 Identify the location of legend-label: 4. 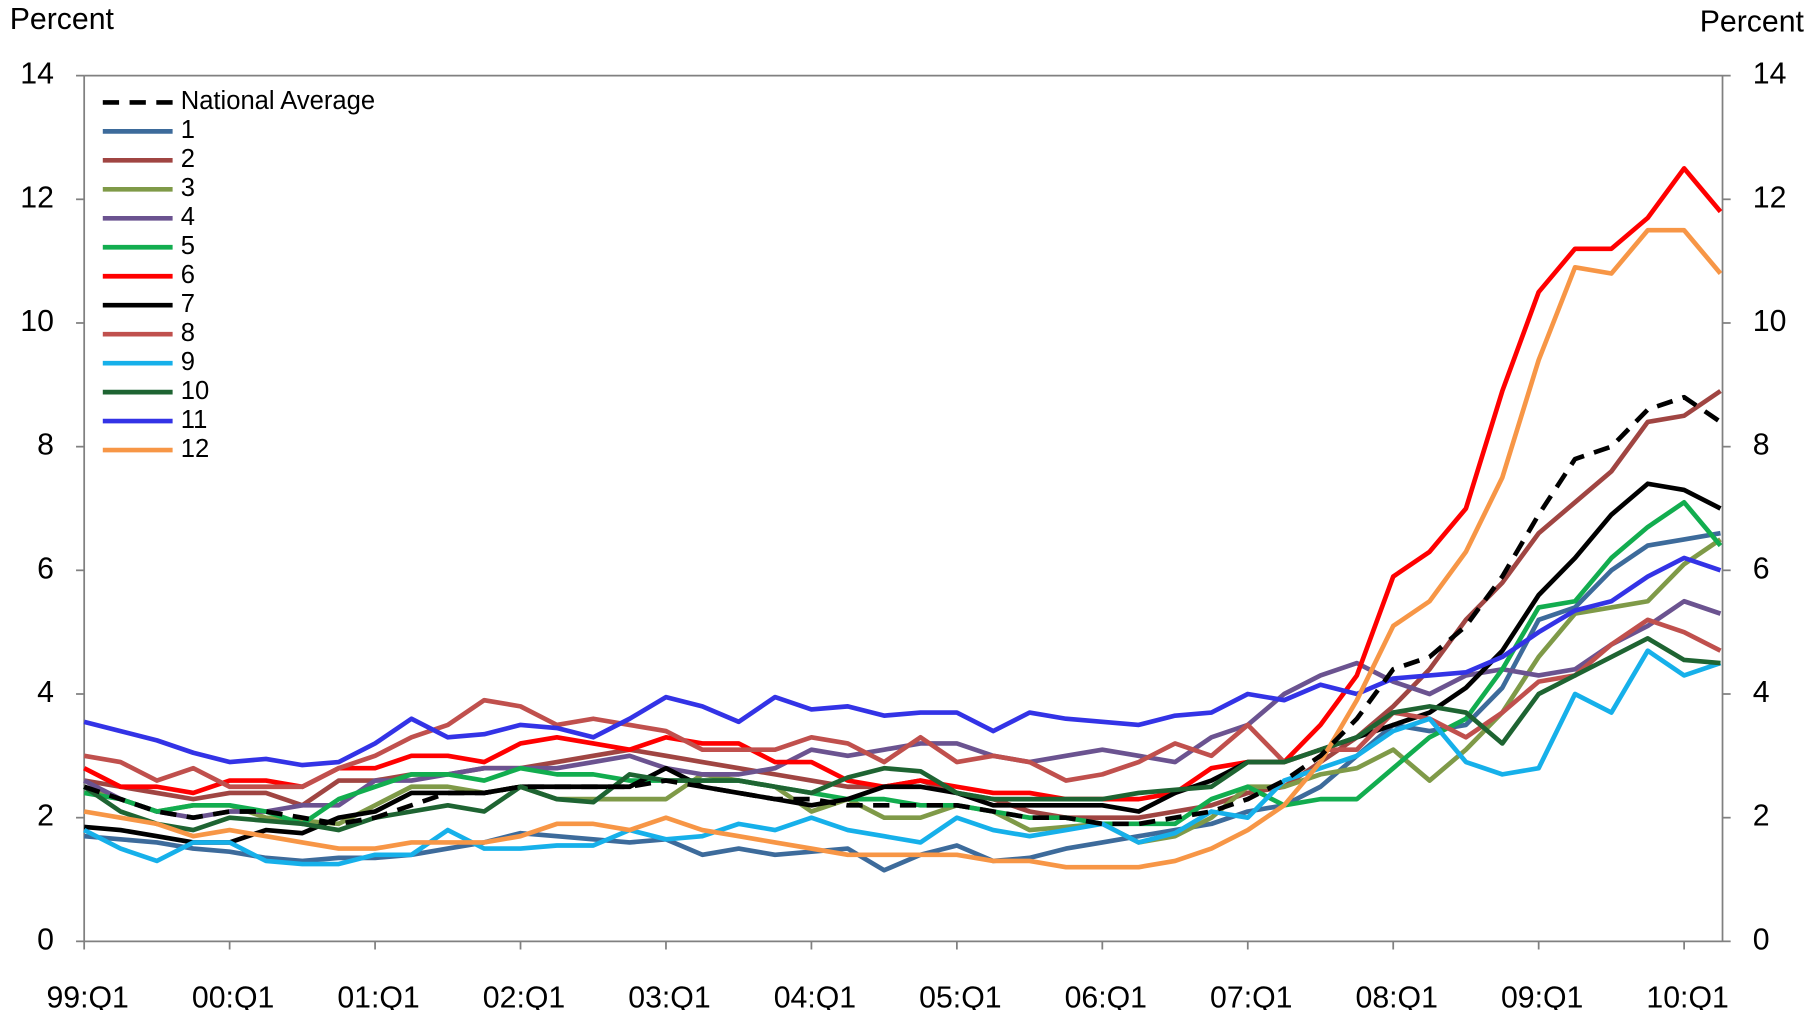
(188, 217).